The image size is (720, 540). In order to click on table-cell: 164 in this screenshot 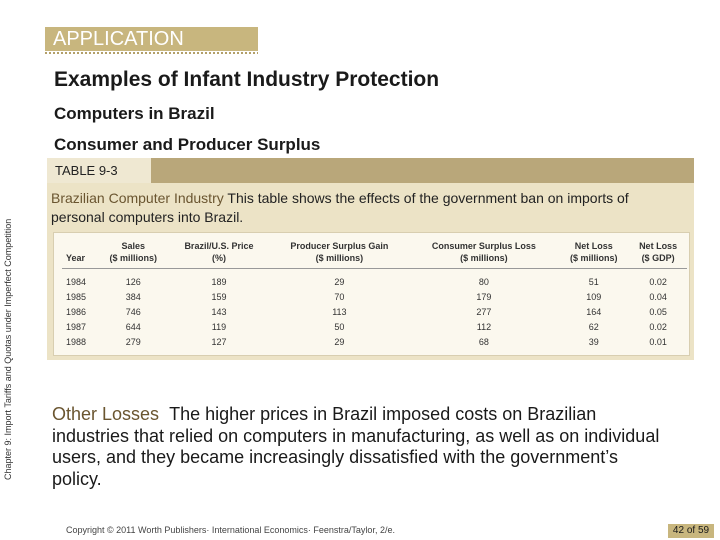, I will do `click(594, 311)`.